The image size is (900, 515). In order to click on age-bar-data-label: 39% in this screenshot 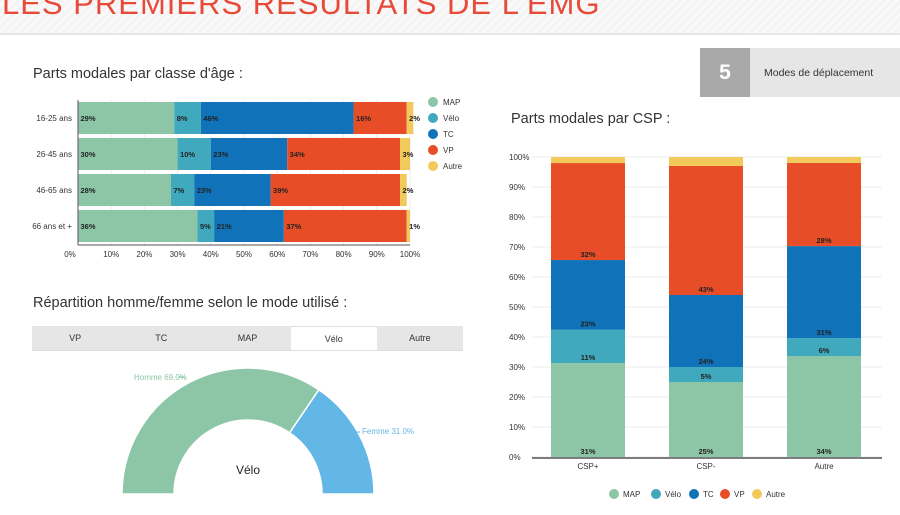, I will do `click(280, 190)`.